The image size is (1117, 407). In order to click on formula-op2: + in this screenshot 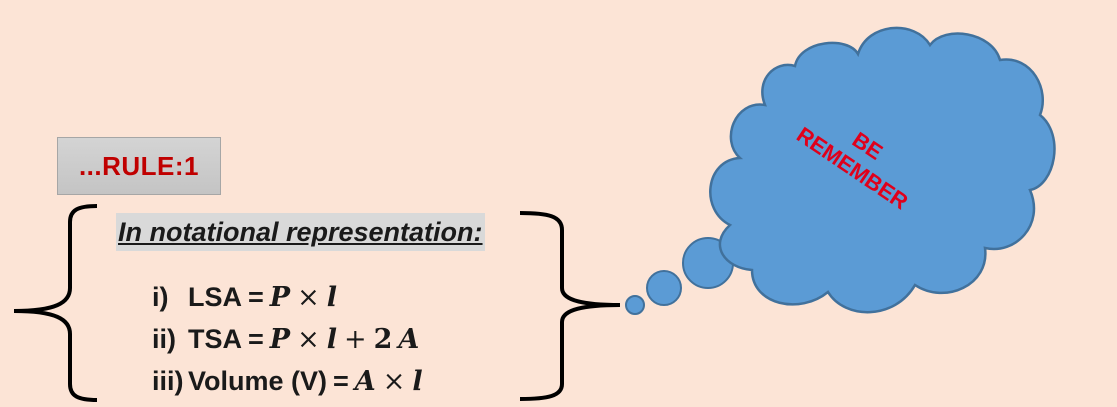, I will do `click(355, 339)`.